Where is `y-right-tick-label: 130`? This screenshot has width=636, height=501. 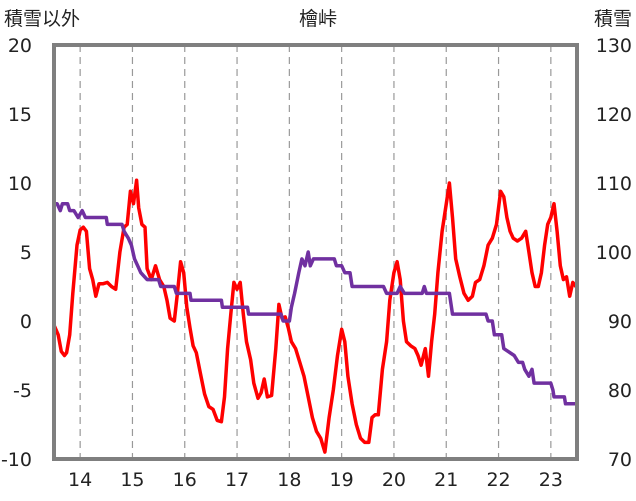 y-right-tick-label: 130 is located at coordinates (614, 46).